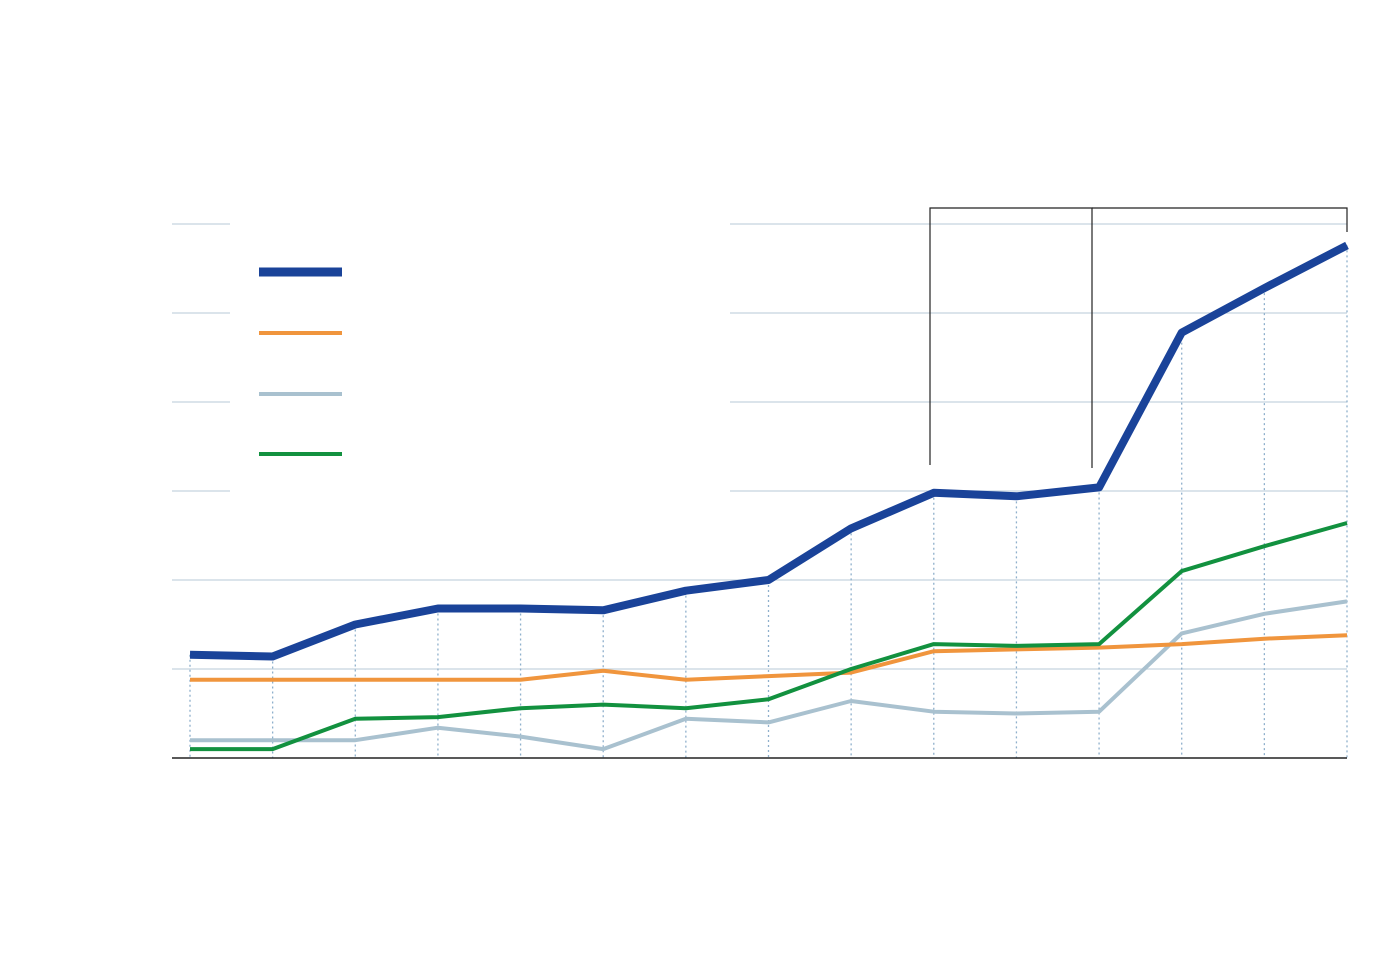 The width and height of the screenshot is (1400, 960). Describe the element at coordinates (1011, 337) in the screenshot. I see `annotation-bracket-left` at that location.